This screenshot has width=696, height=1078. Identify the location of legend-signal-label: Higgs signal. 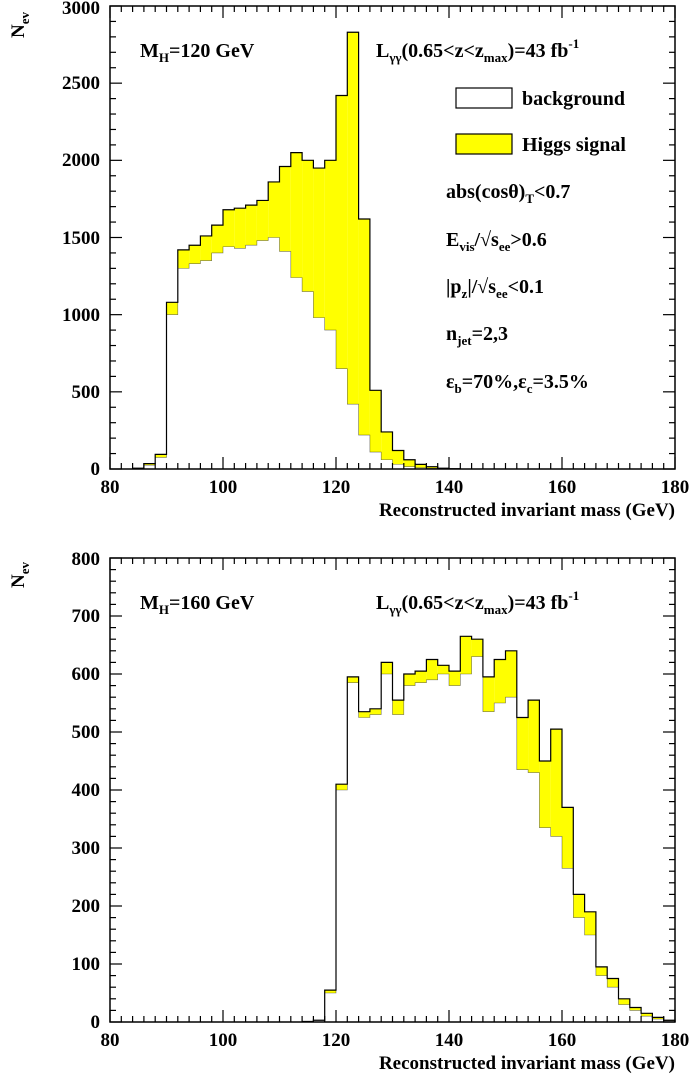
(574, 145).